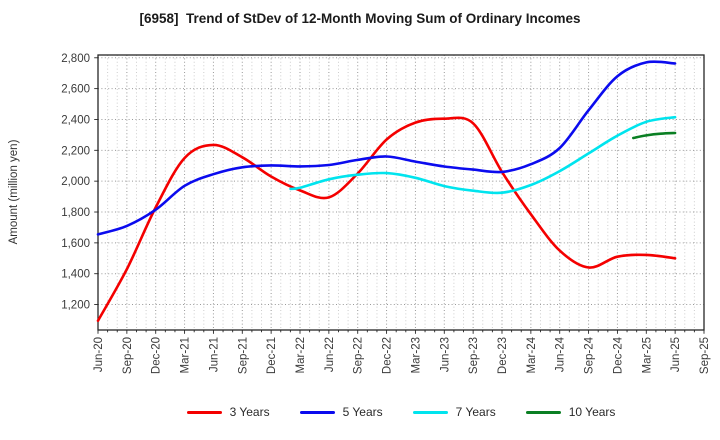  Describe the element at coordinates (330, 354) in the screenshot. I see `svg-text: Jun-22` at that location.